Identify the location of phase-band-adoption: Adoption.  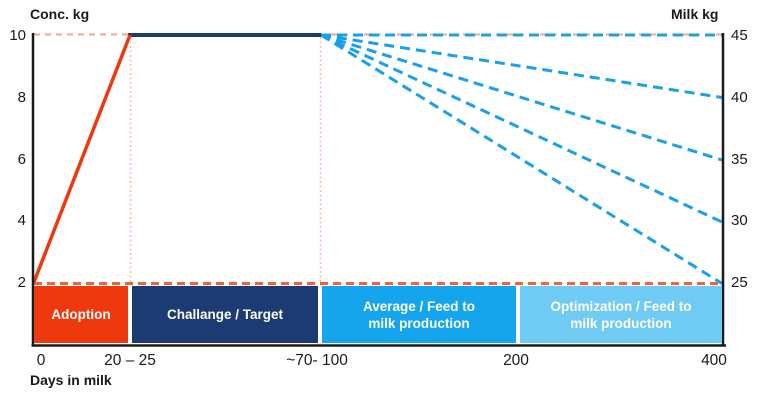
(81, 314).